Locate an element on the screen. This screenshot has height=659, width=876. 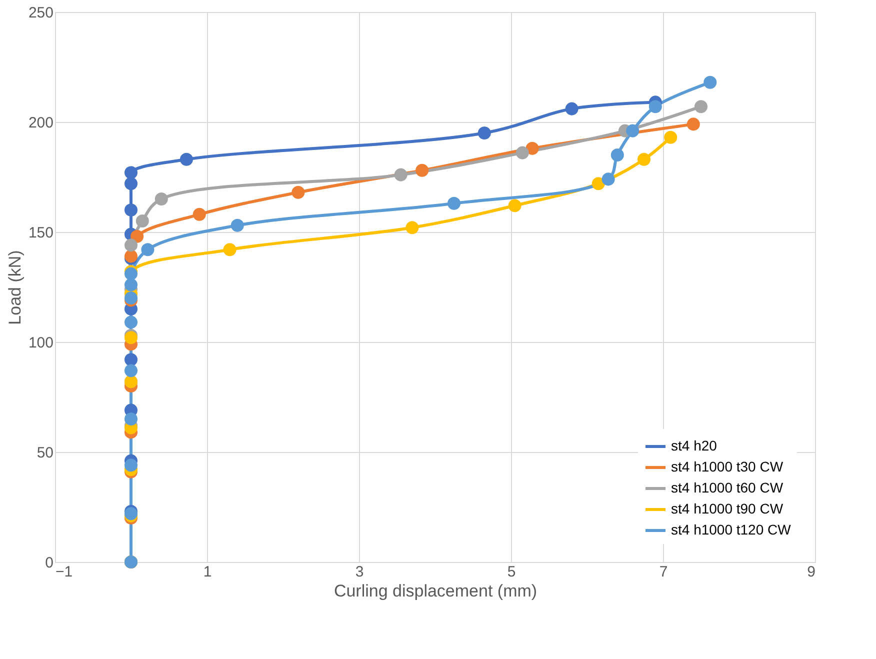
legend-label: st4 h1000 t120 CW is located at coordinates (731, 530).